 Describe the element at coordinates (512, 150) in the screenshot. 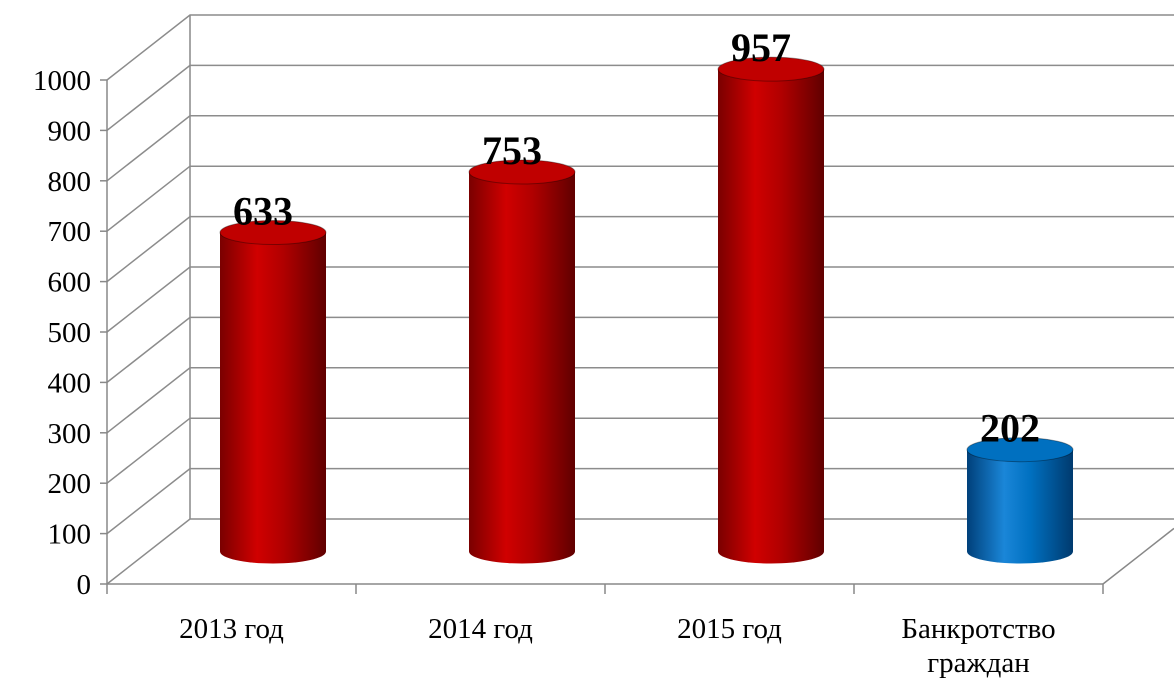

I see `value-label: 753` at that location.